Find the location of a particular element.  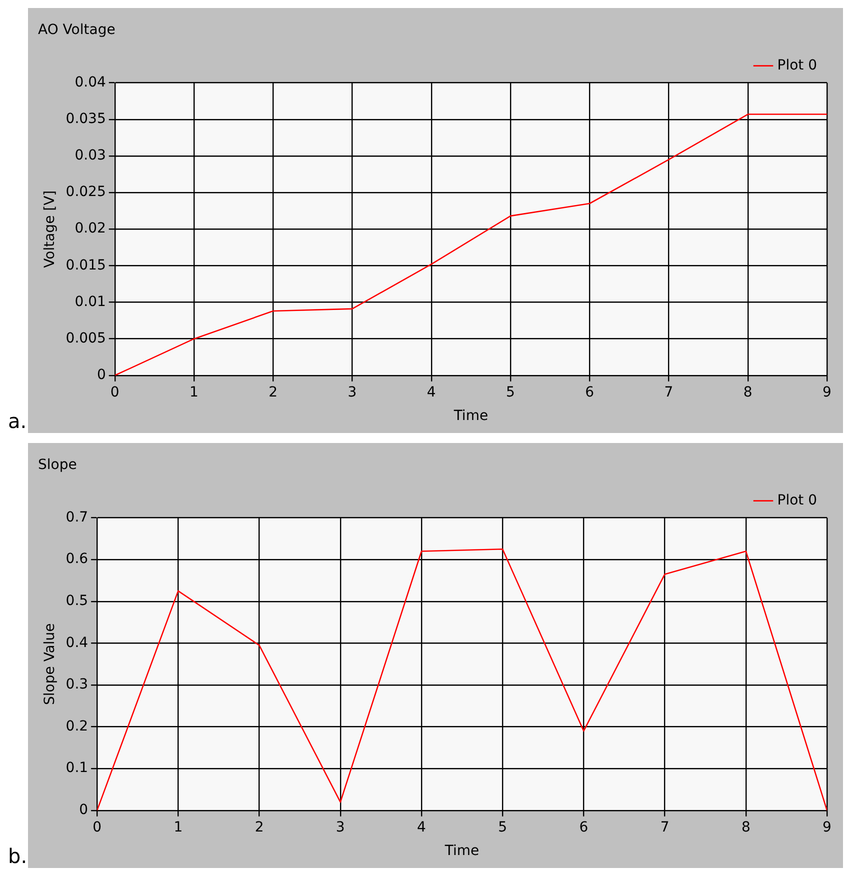

y-tick-label: 0.04 is located at coordinates (90, 82).